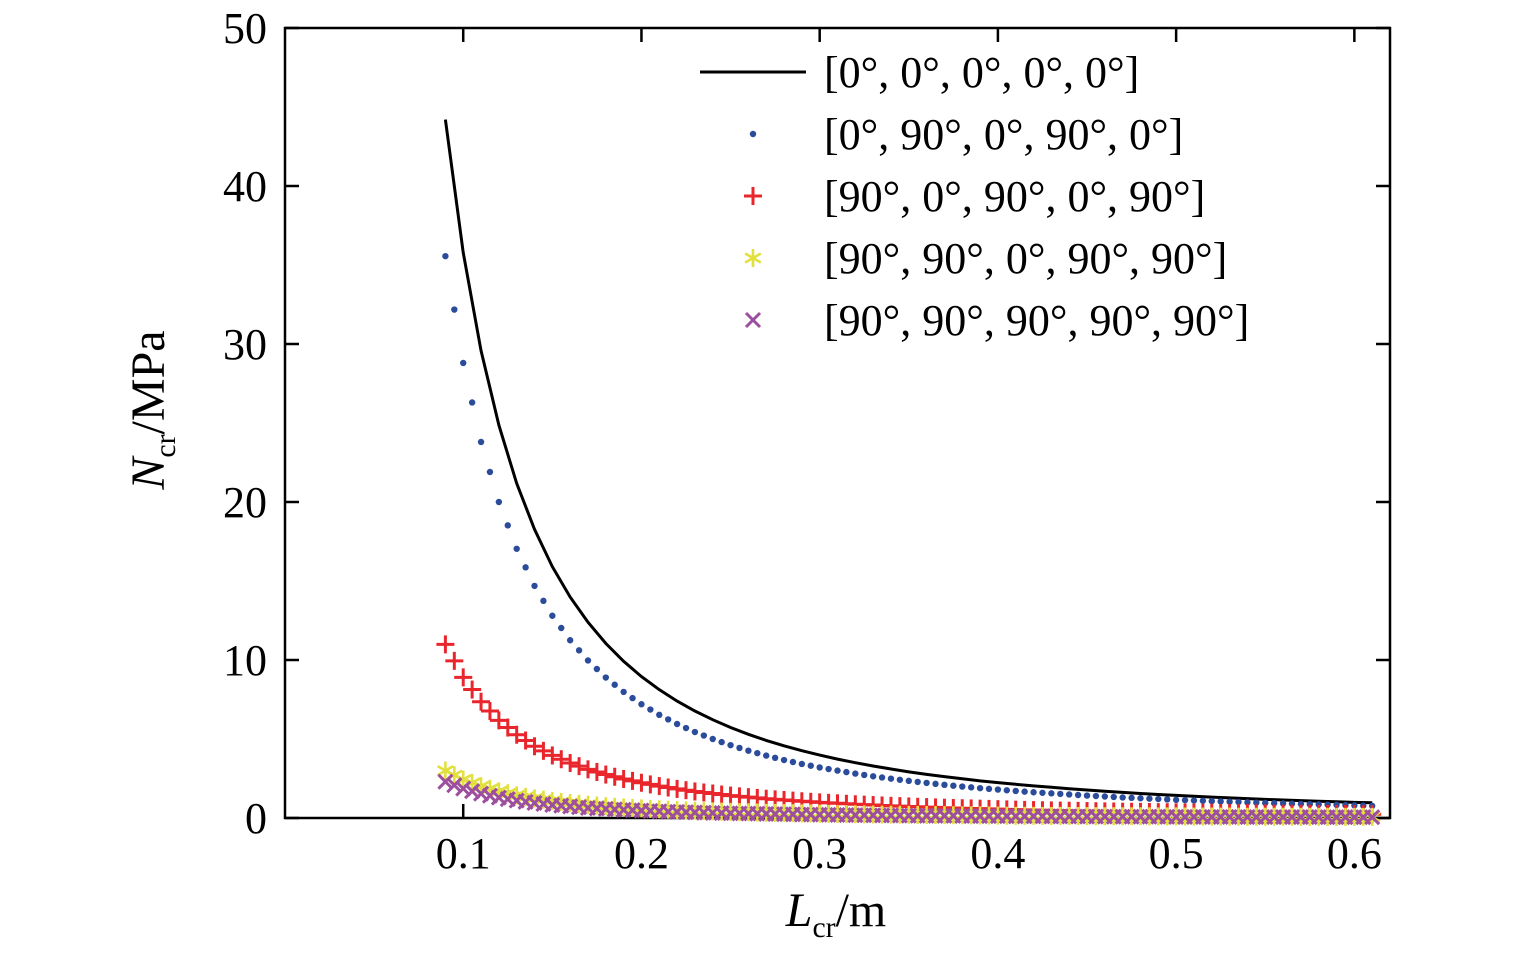  I want to click on x-tick-label: 0.6, so click(1354, 853).